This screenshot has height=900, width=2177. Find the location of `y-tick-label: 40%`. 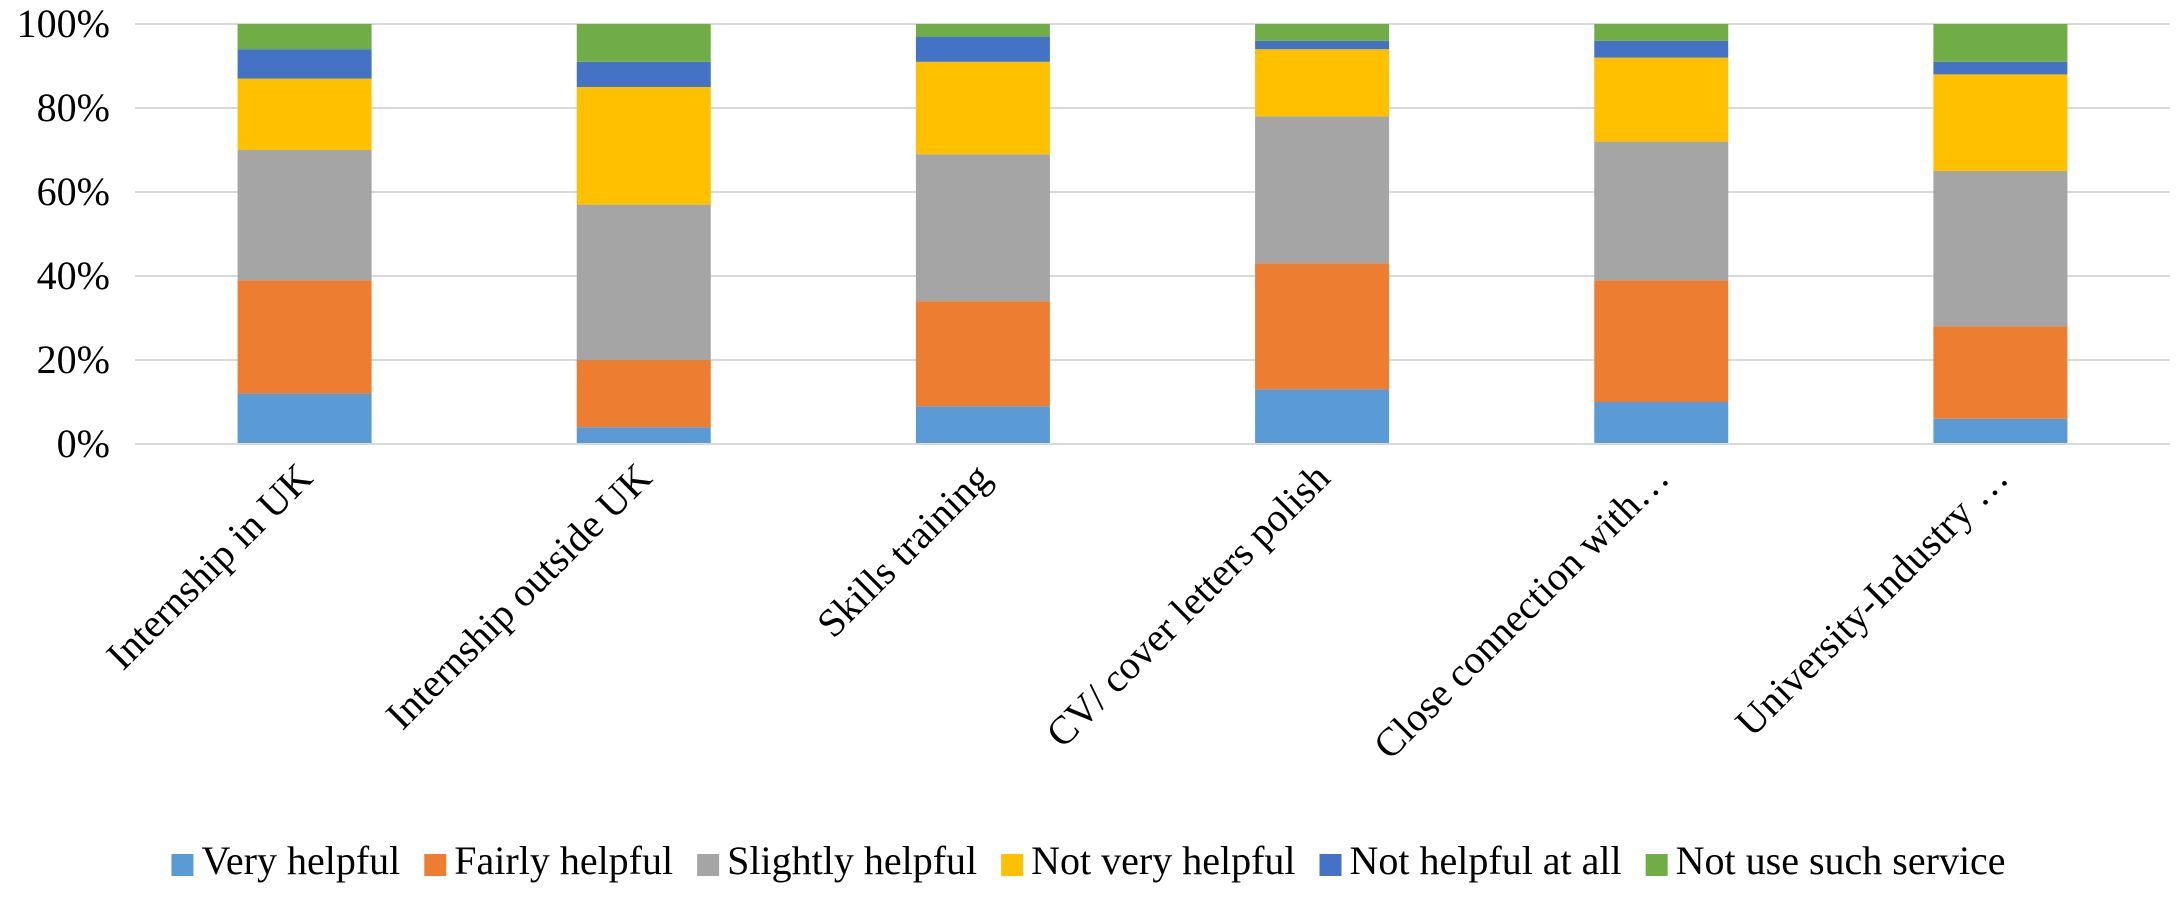

y-tick-label: 40% is located at coordinates (73, 275).